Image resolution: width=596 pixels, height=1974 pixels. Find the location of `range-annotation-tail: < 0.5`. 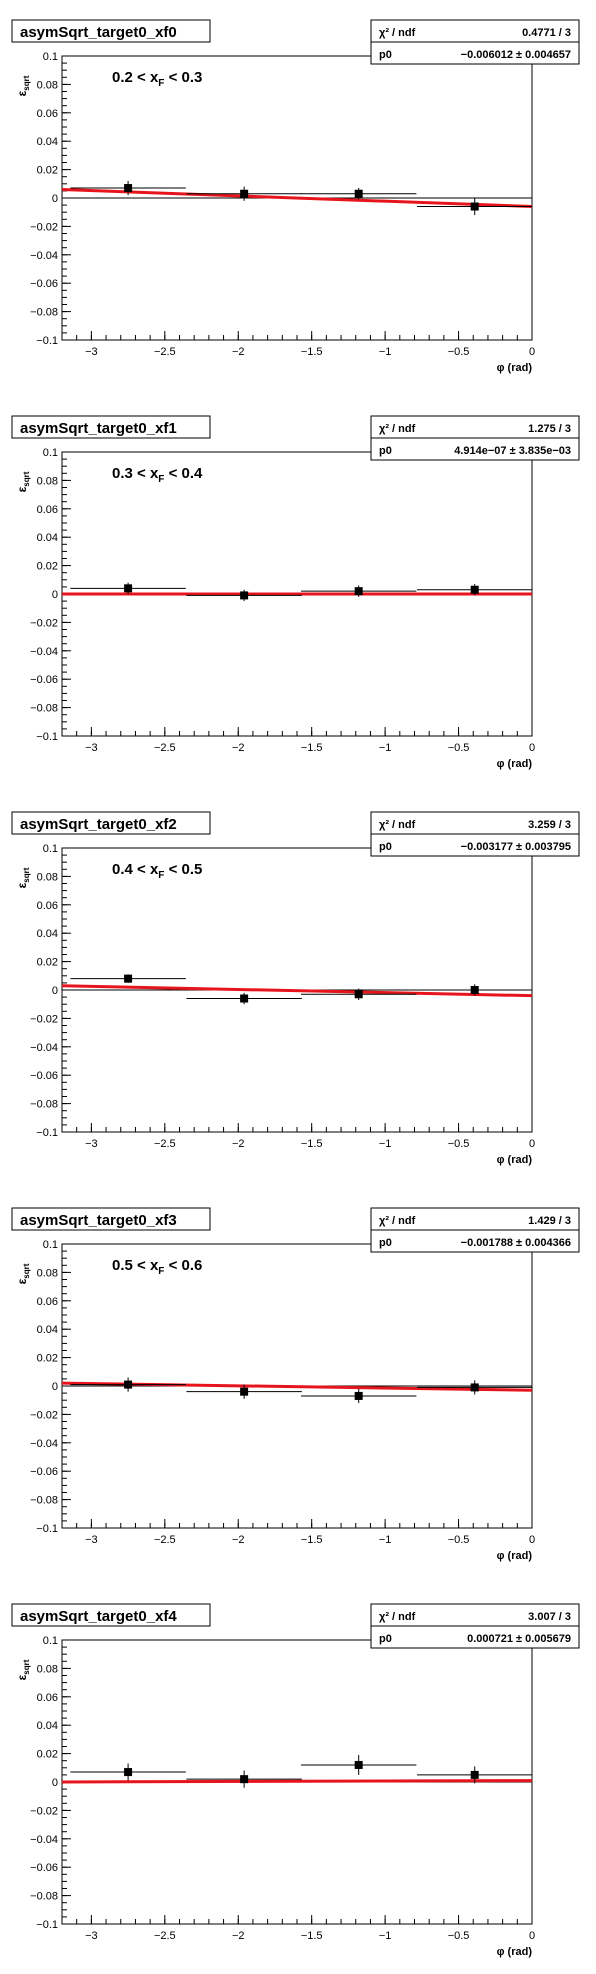

range-annotation-tail: < 0.5 is located at coordinates (183, 869).